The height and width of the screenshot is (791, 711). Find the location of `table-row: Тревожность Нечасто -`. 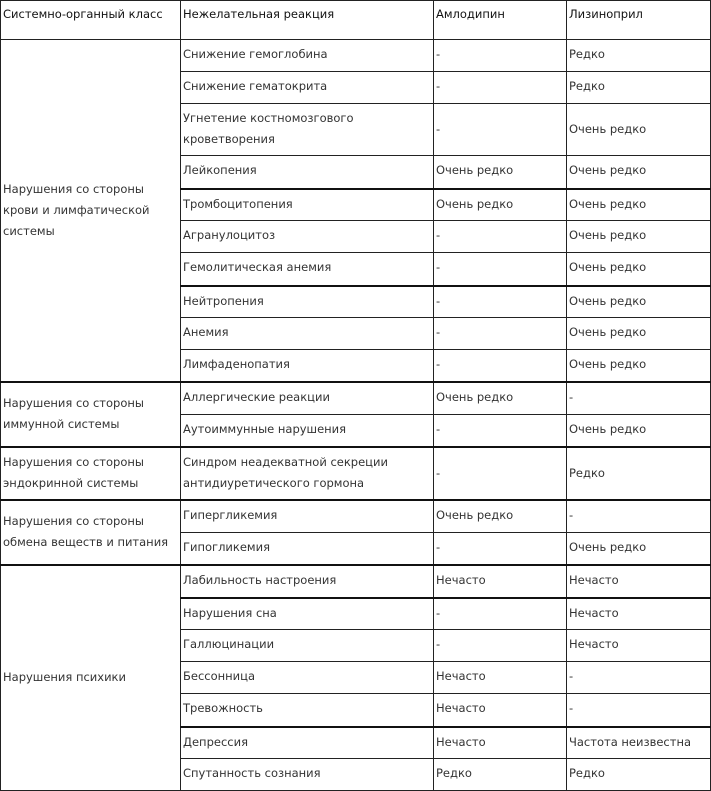

table-row: Тревожность Нечасто - is located at coordinates (356, 710).